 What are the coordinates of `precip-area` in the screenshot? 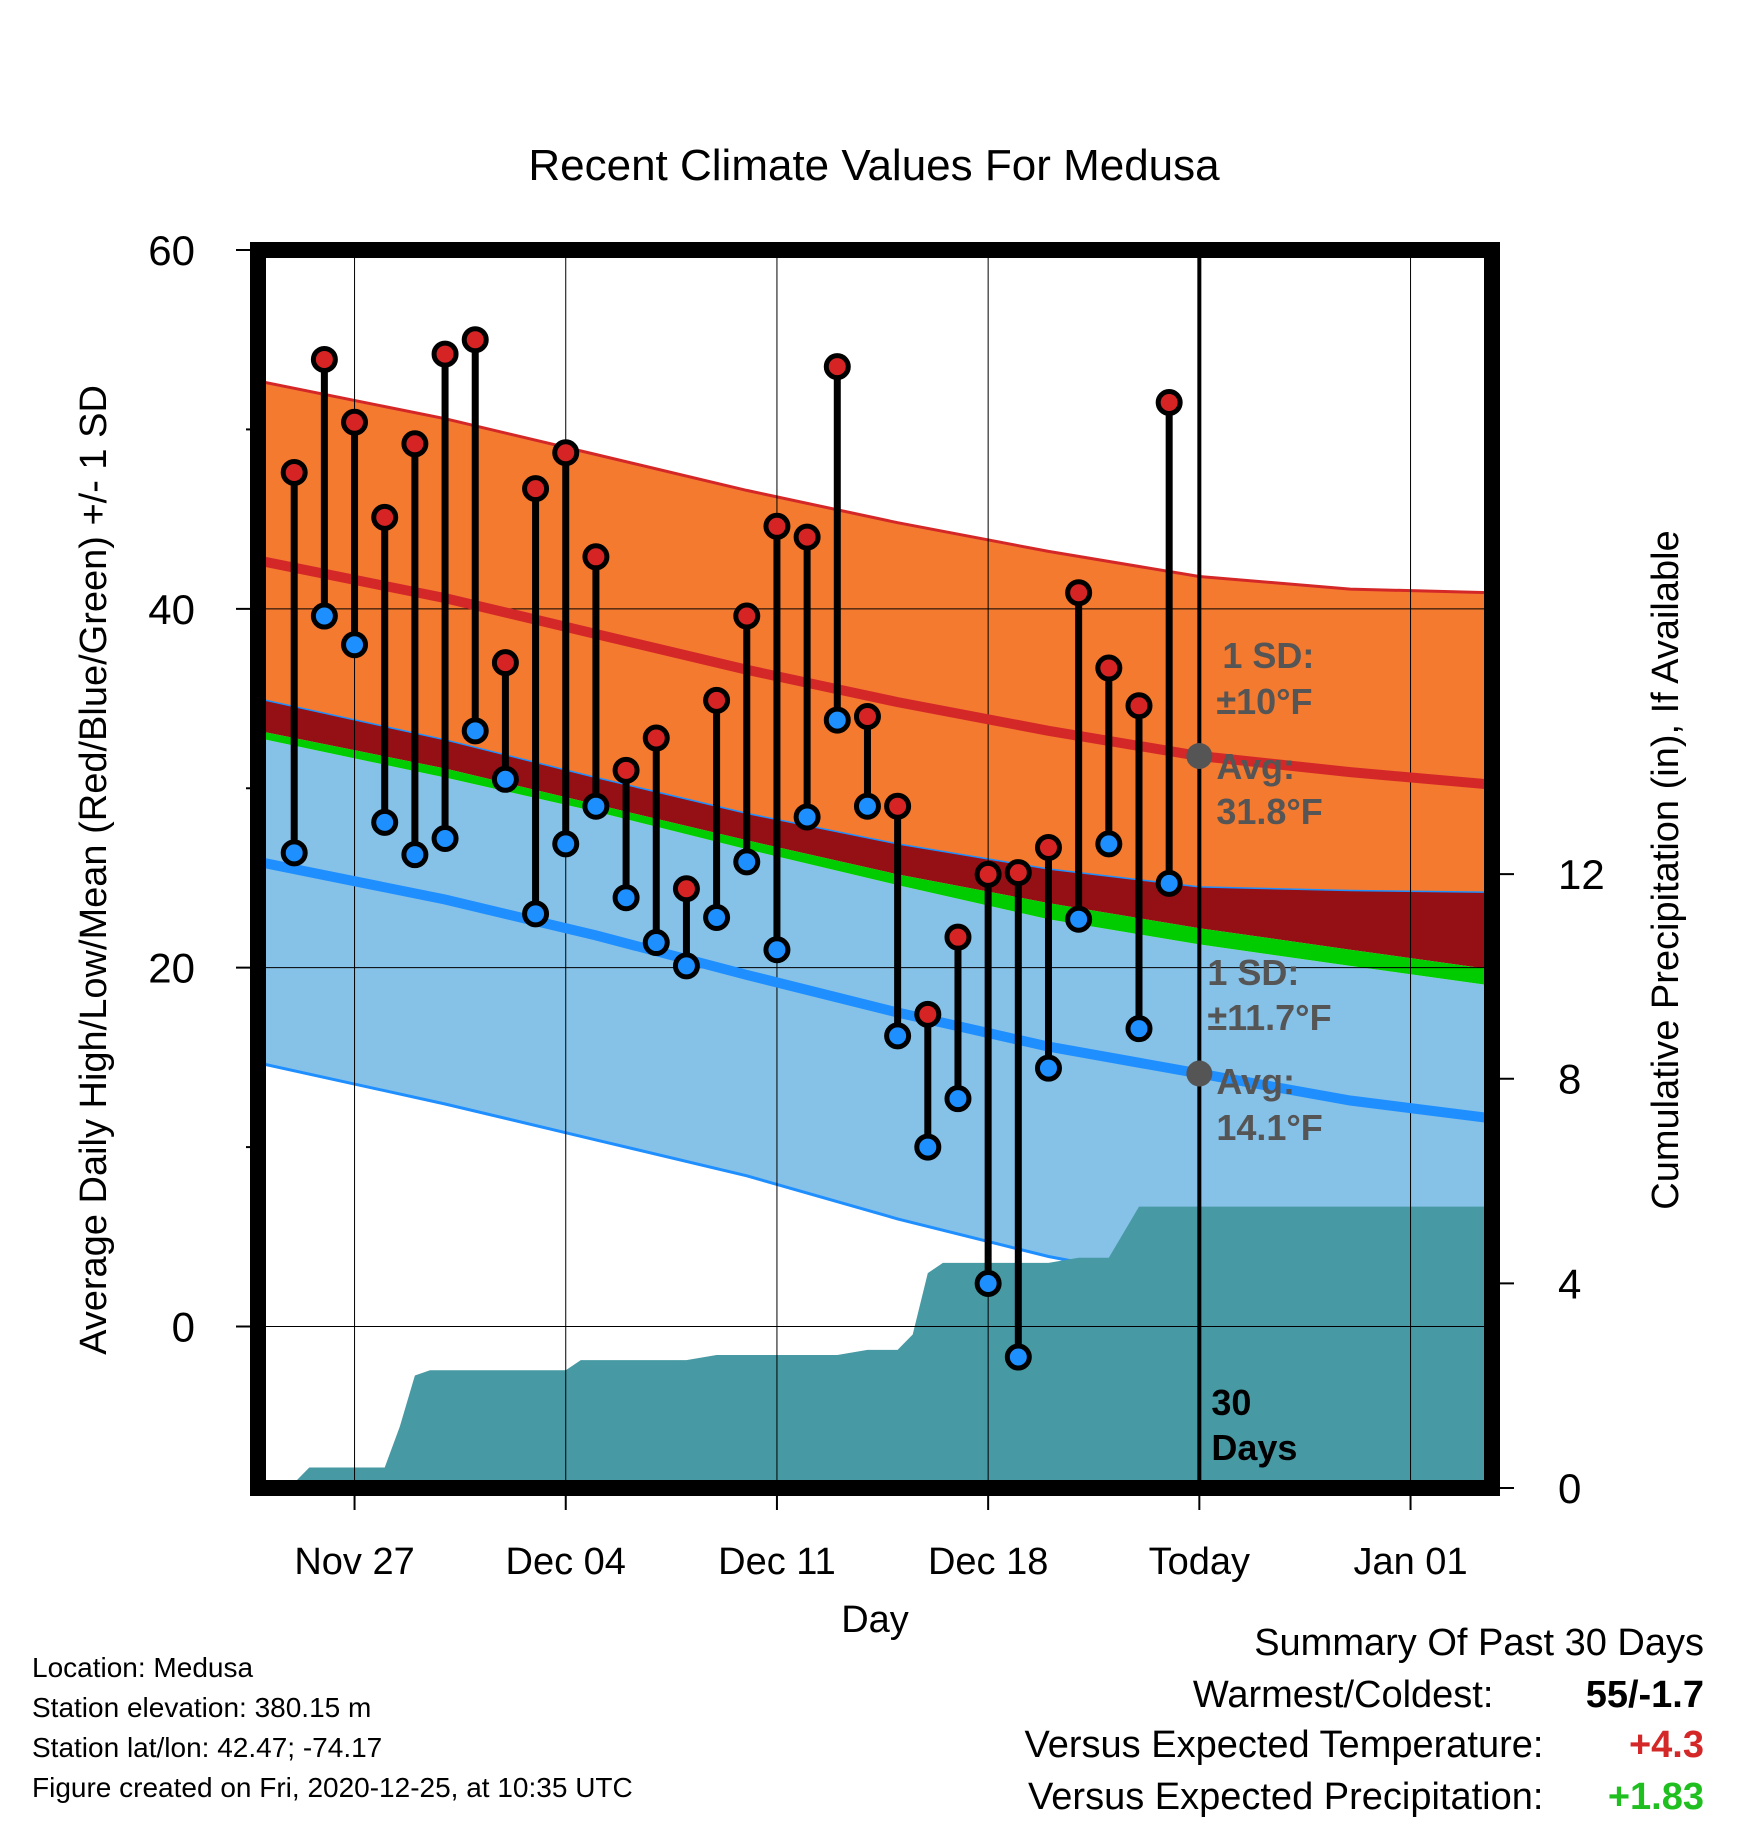 It's located at (885, 1347).